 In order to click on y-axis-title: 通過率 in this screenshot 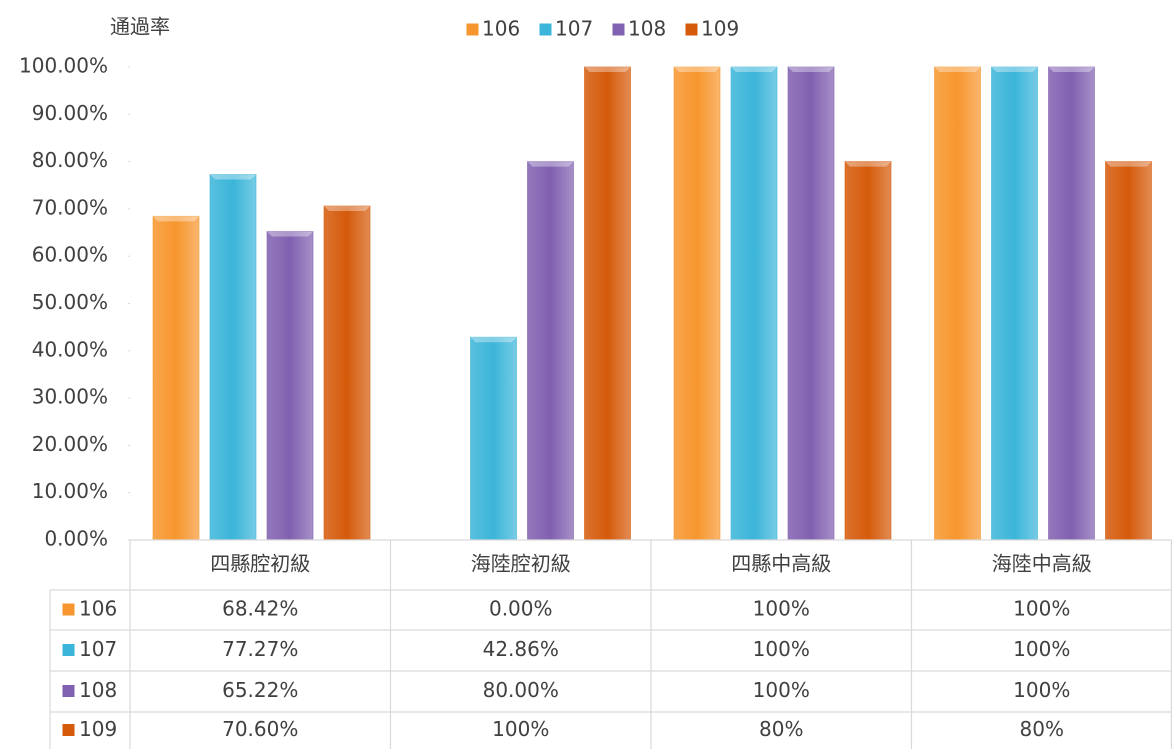, I will do `click(140, 27)`.